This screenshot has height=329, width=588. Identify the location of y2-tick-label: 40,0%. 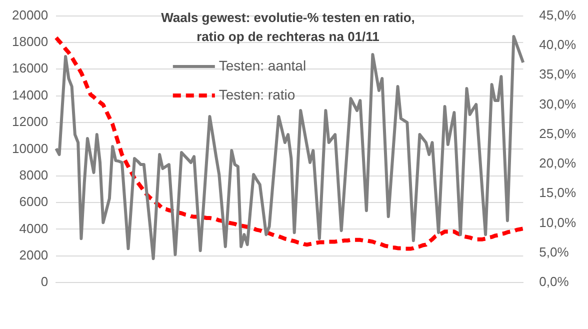
(557, 44).